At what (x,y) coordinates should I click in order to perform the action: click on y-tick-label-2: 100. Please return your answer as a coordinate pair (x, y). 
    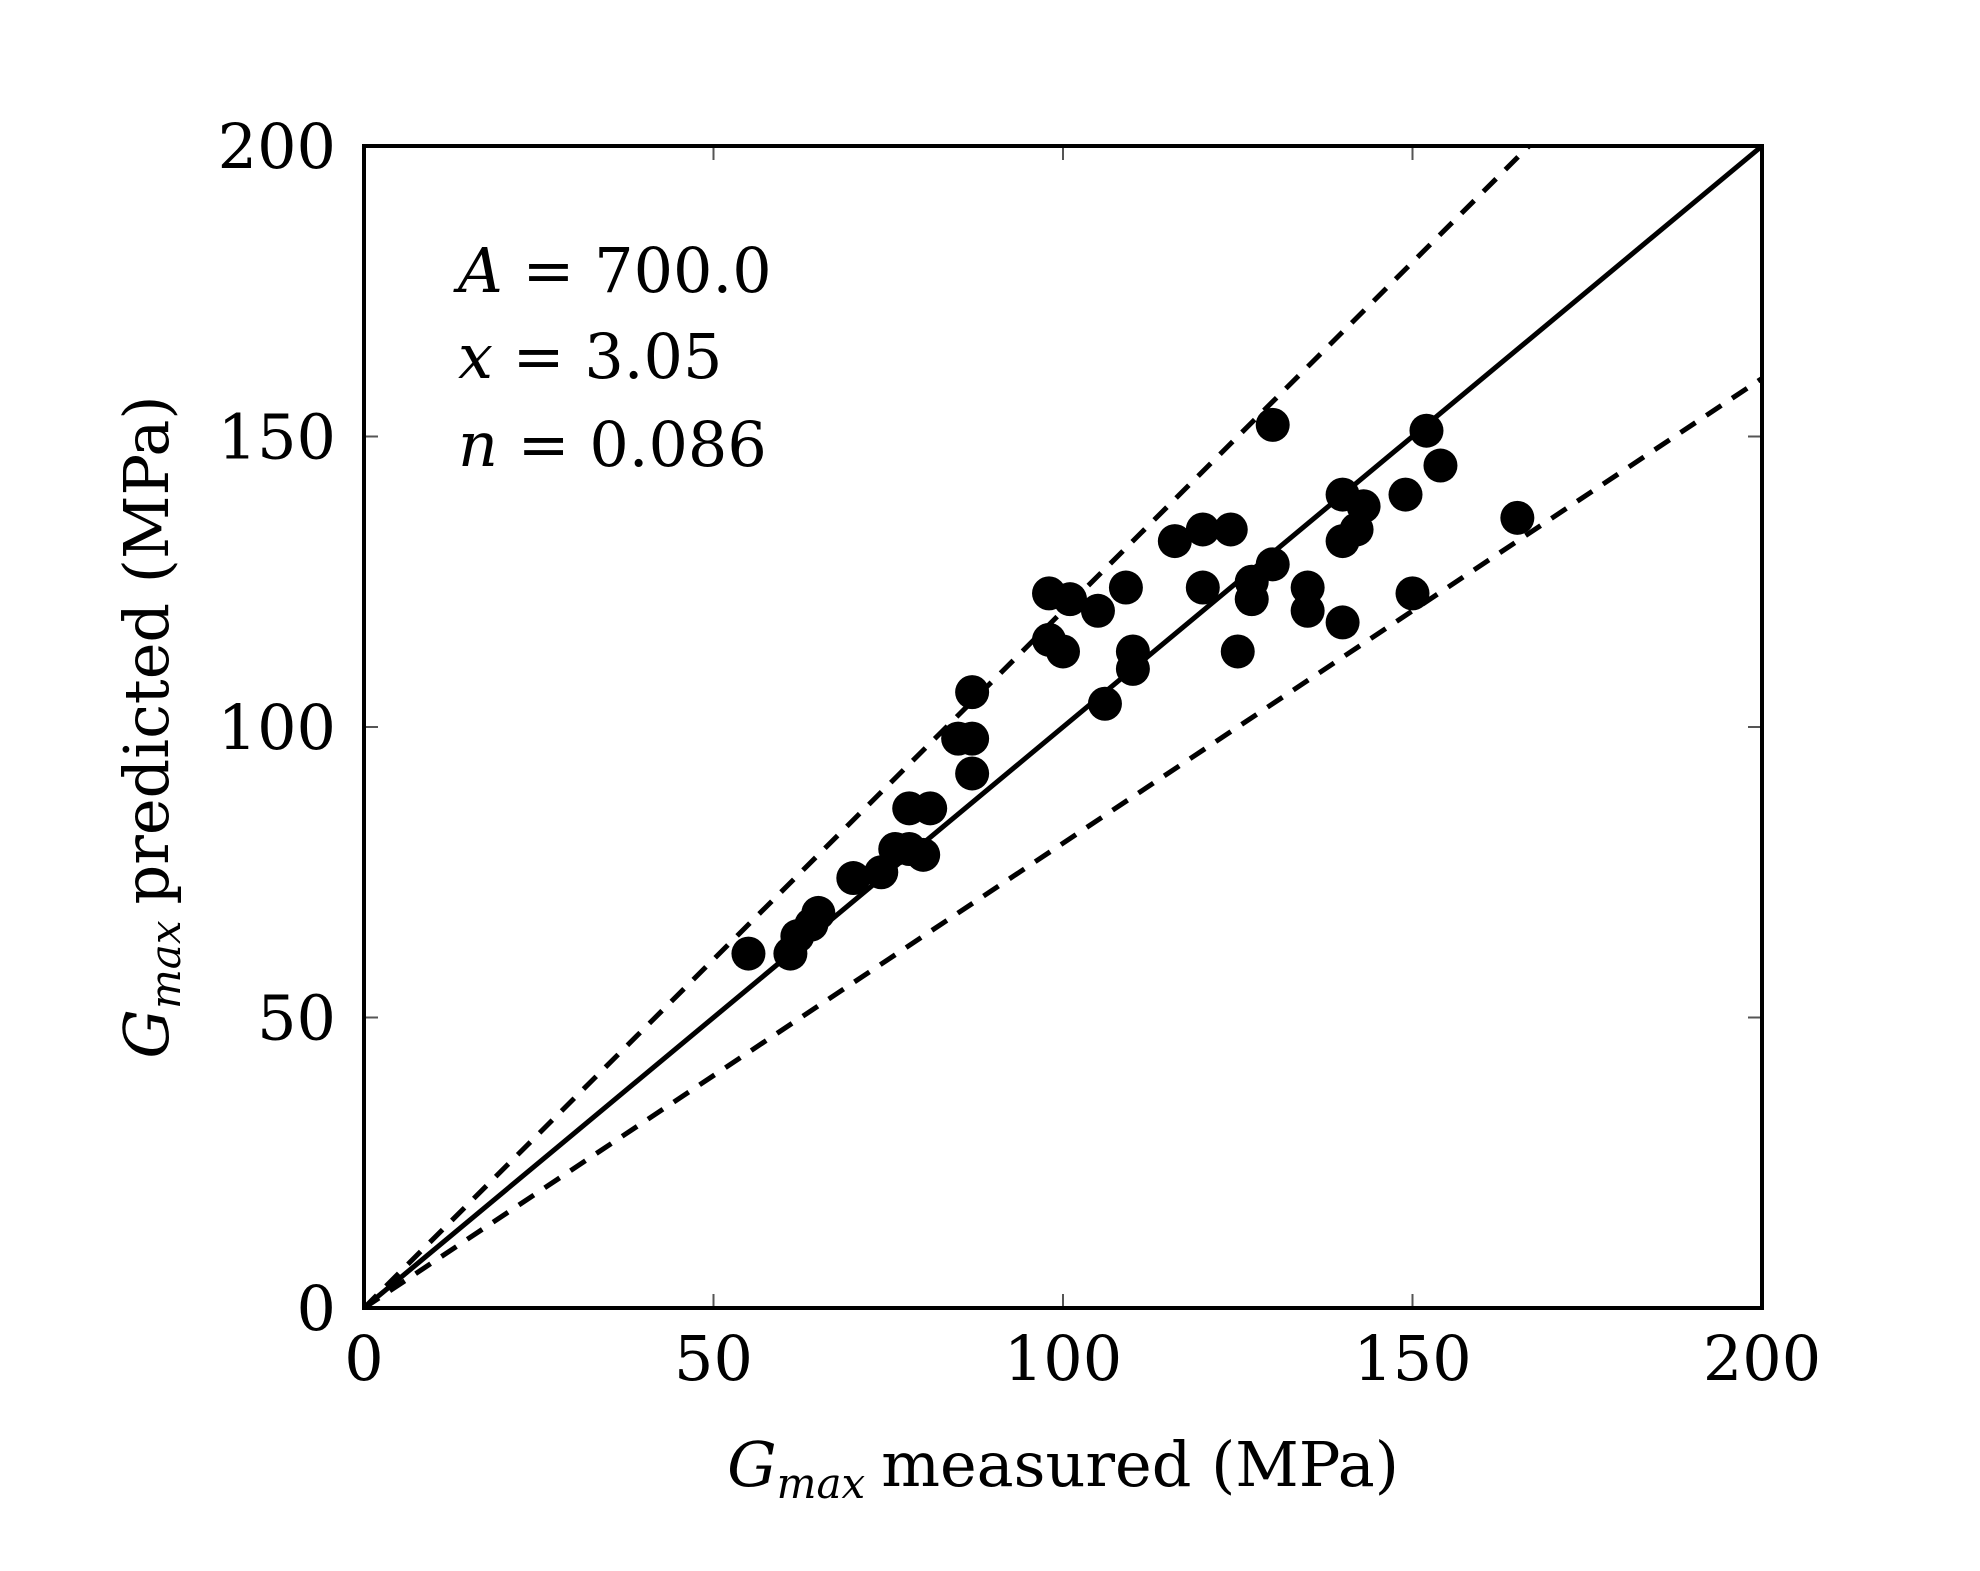
    Looking at the image, I should click on (277, 727).